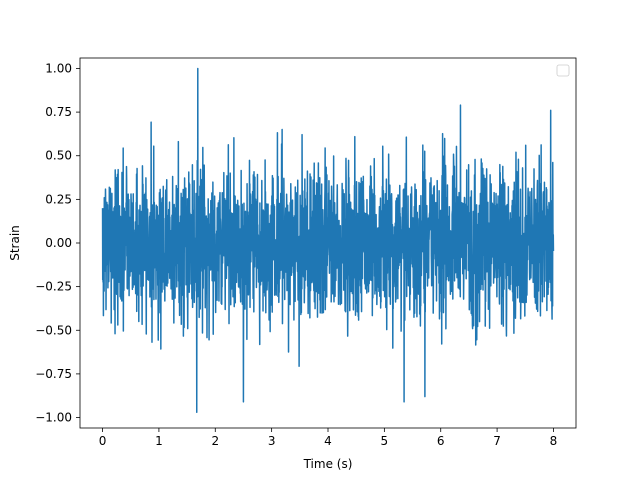 This screenshot has width=640, height=480. I want to click on y-tick-label: −0.25, so click(53, 287).